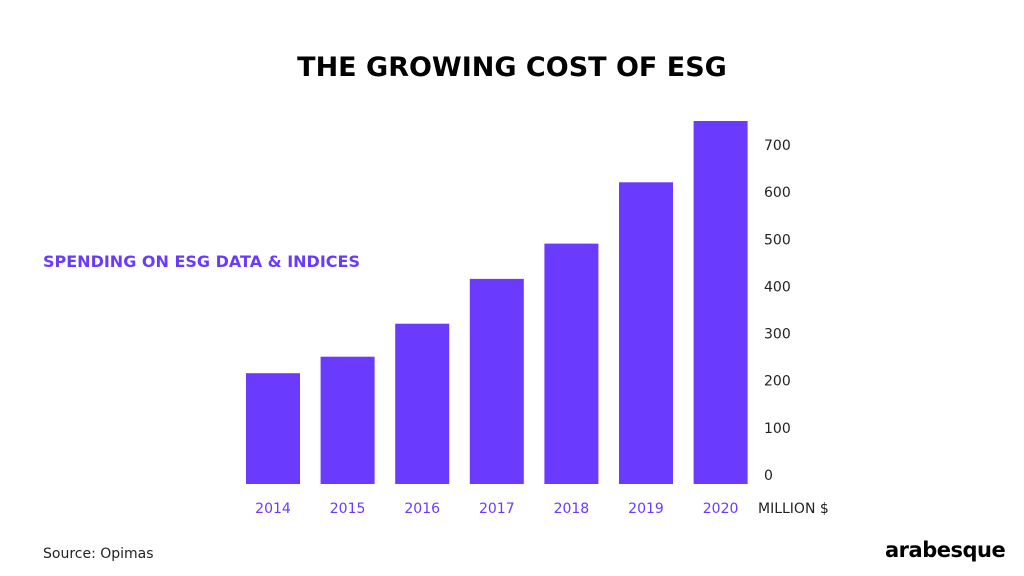 Image resolution: width=1024 pixels, height=576 pixels. What do you see at coordinates (793, 509) in the screenshot?
I see `y-axis-unit-label: MILLION $` at bounding box center [793, 509].